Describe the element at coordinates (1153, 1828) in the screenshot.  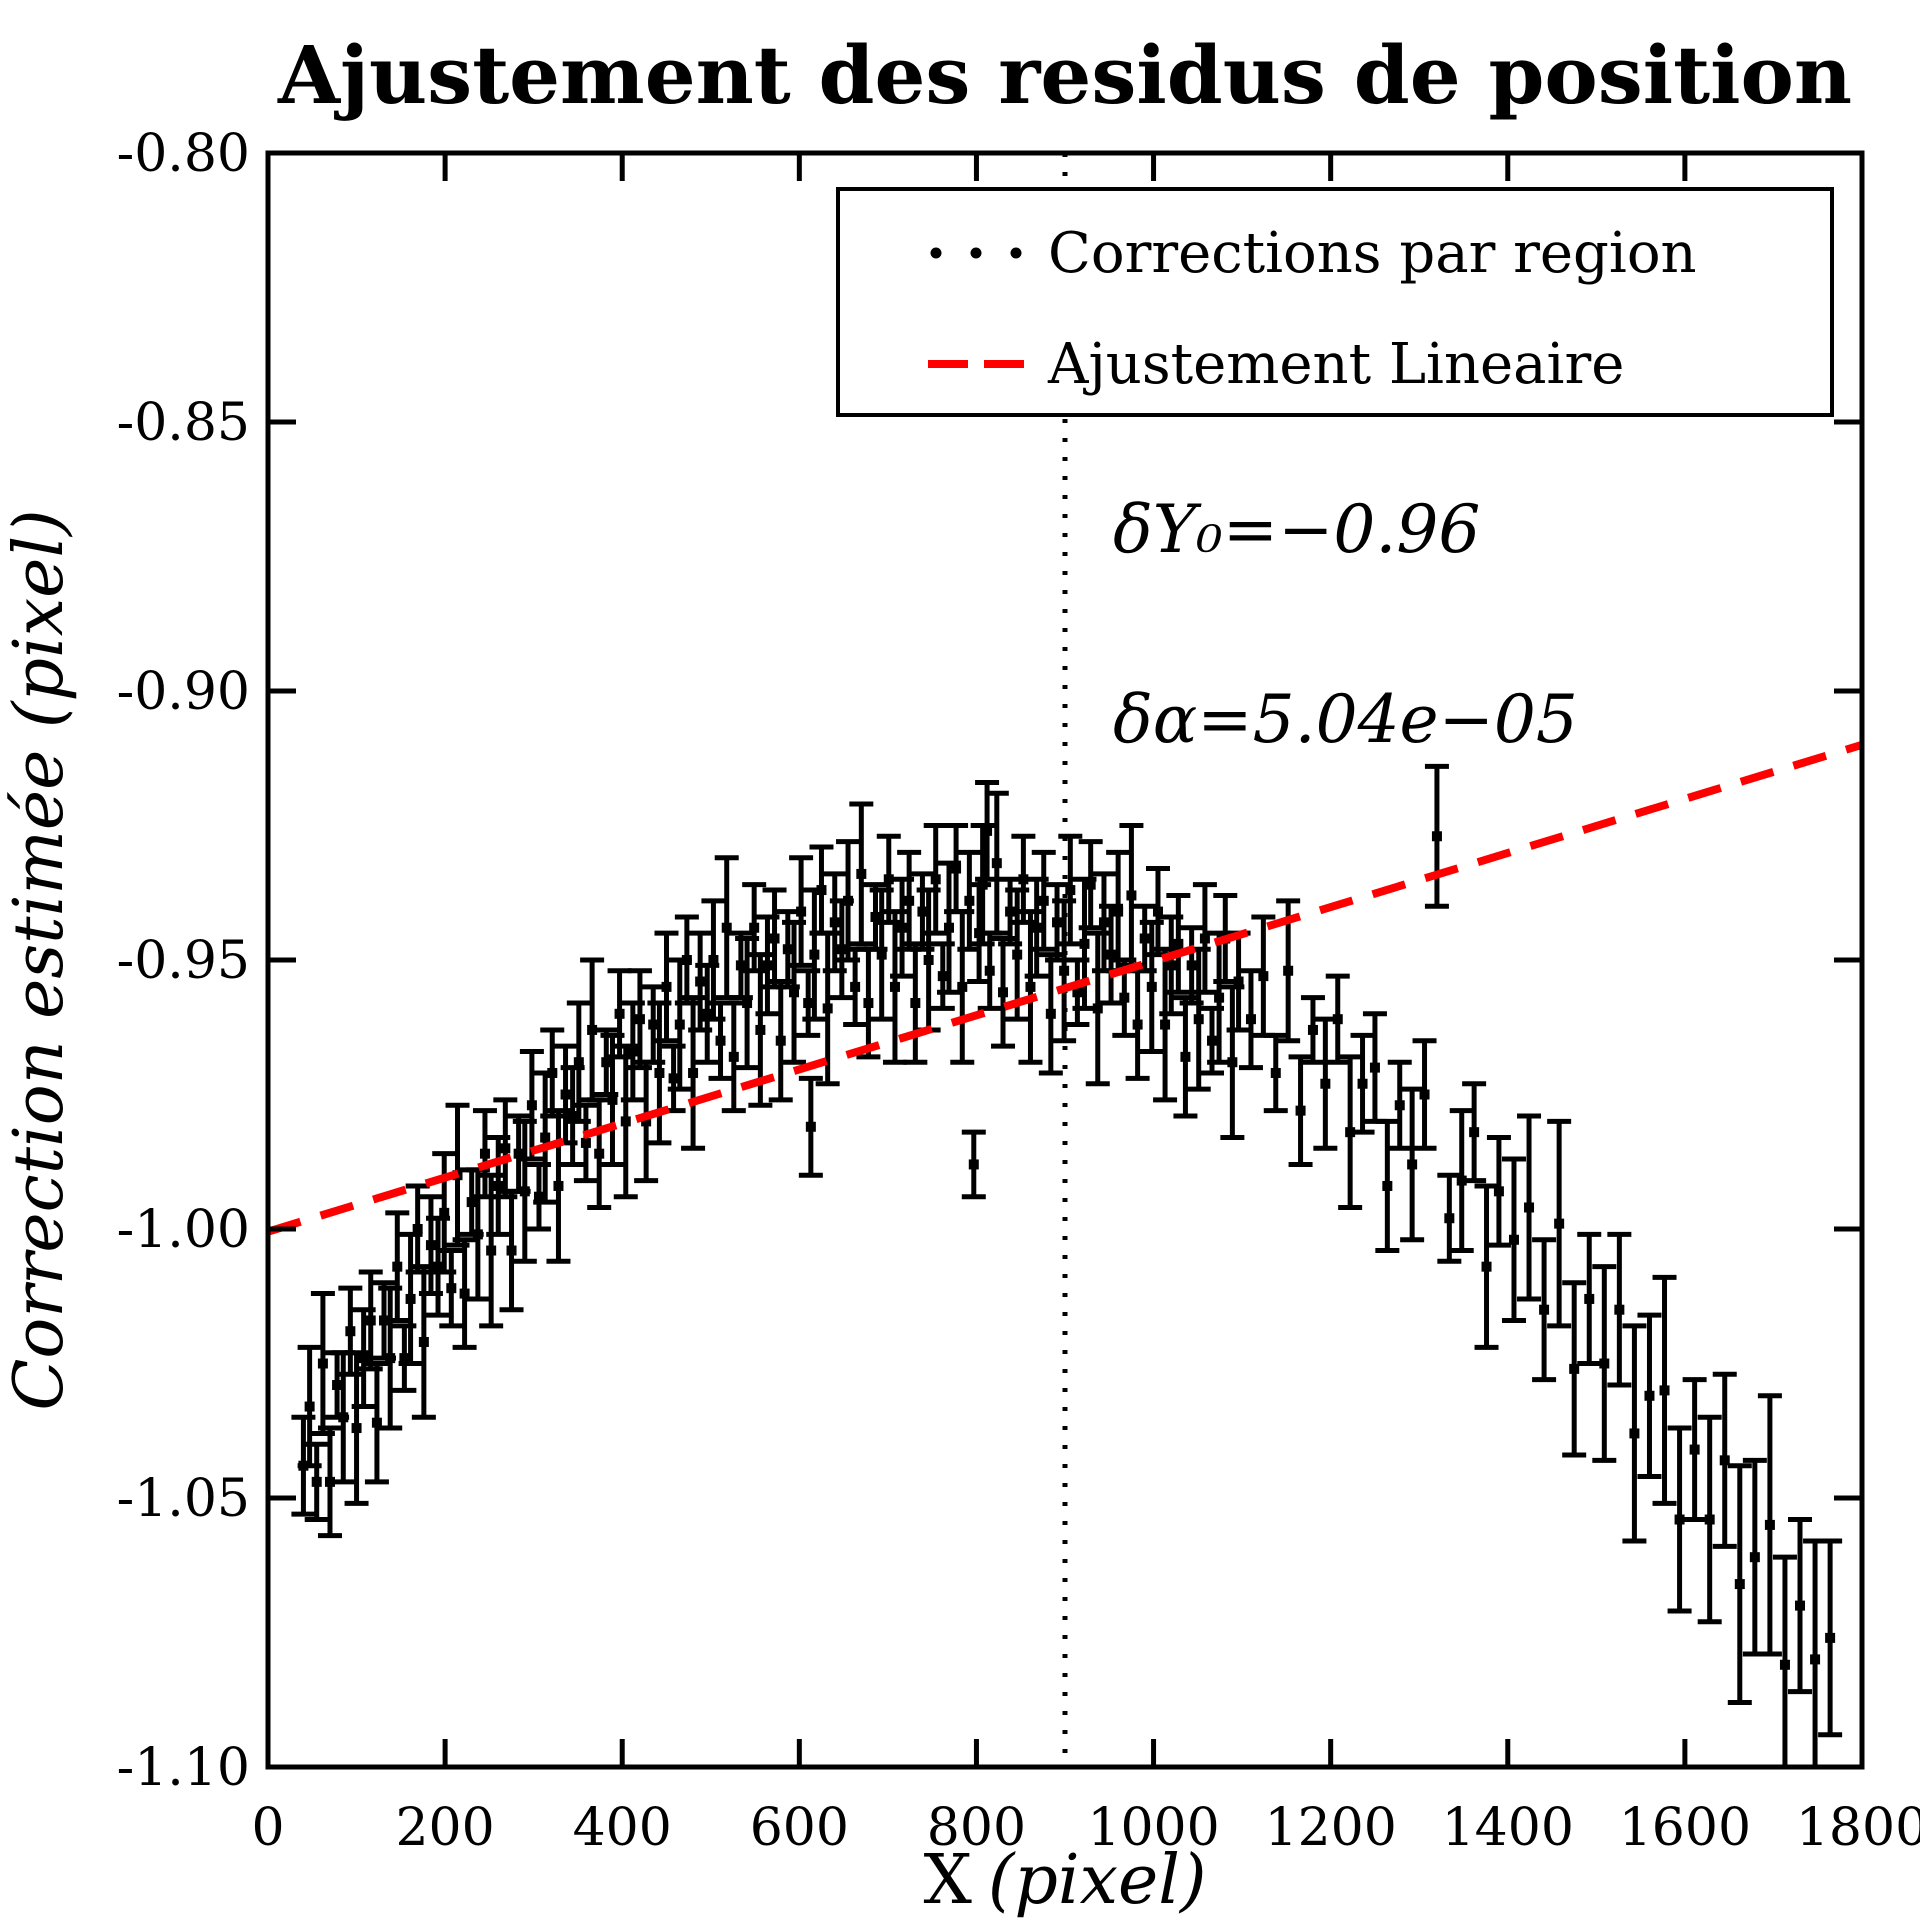
I see `x-tick-label: 1000` at that location.